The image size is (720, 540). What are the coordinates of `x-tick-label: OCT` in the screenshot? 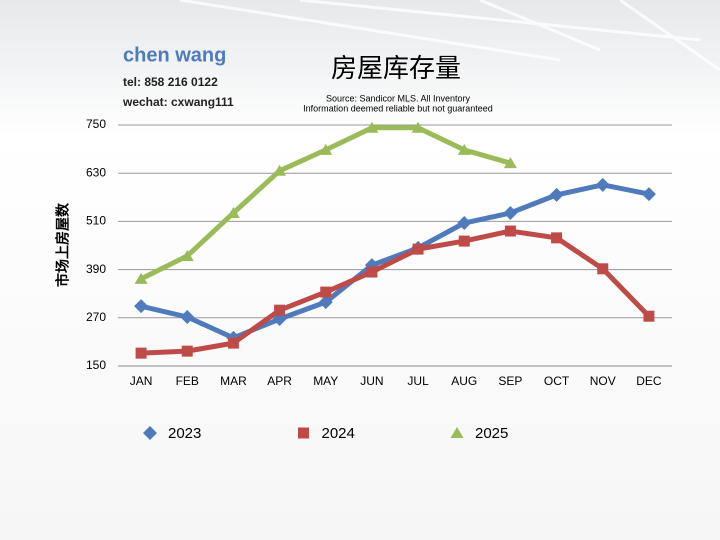 It's located at (557, 381).